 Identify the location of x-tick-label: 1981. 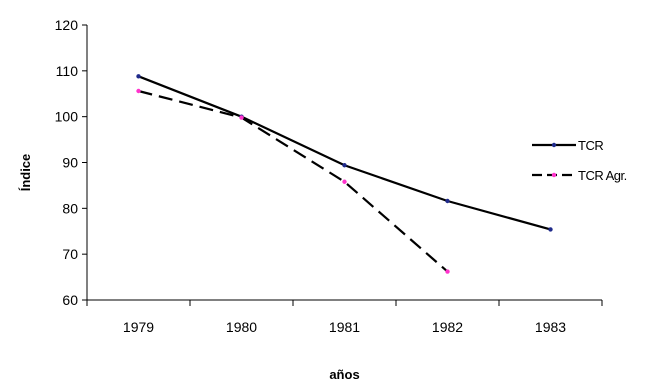
(344, 327).